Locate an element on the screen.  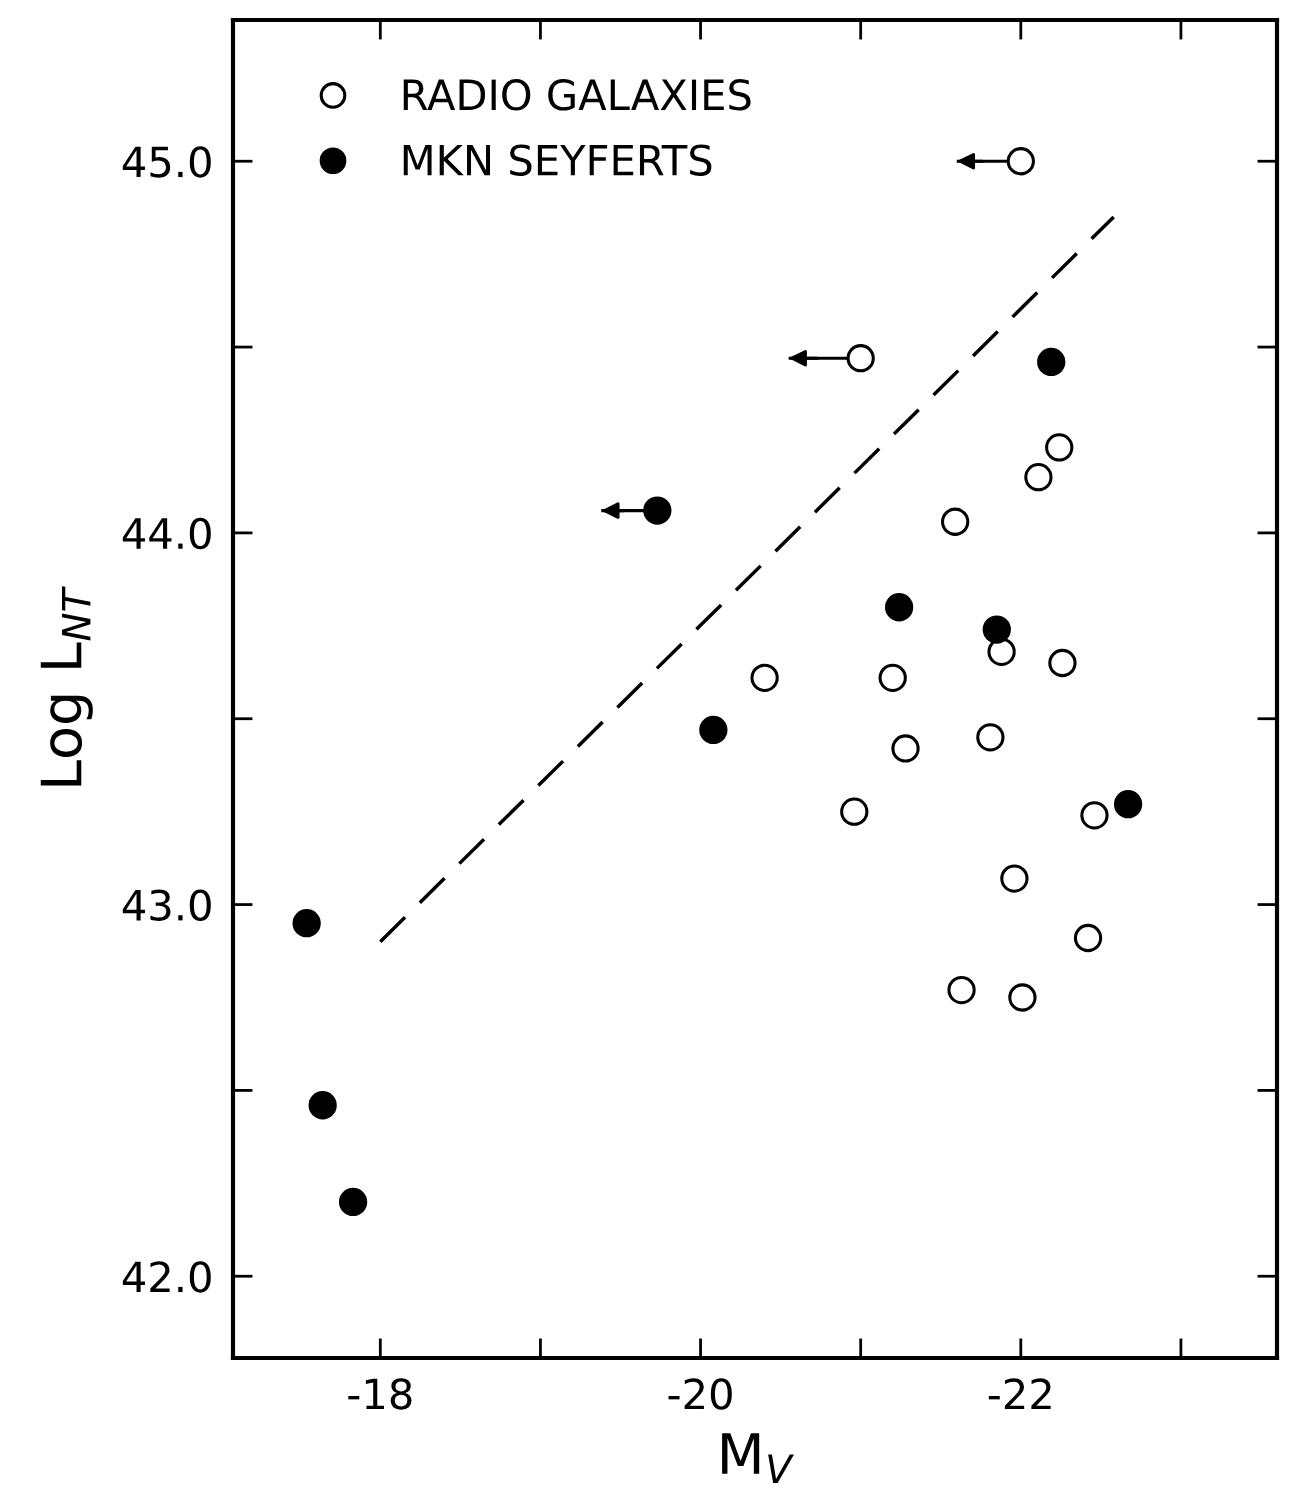
x-tick-label: -22 is located at coordinates (1019, 1394).